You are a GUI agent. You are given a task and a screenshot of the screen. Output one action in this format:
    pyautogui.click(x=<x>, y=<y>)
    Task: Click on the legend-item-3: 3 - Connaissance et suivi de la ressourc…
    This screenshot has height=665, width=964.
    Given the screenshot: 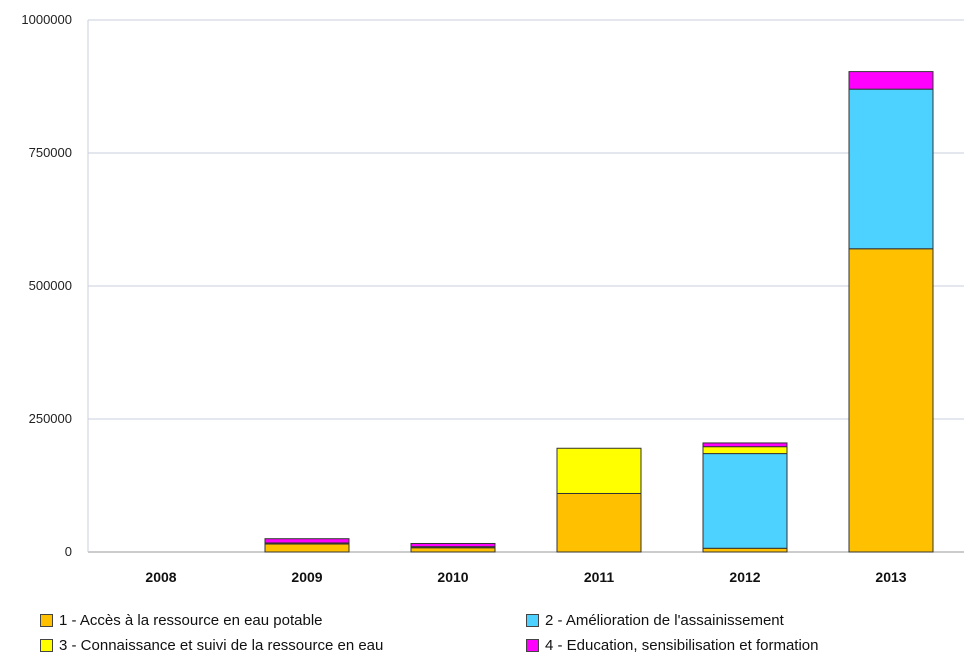 What is the action you would take?
    pyautogui.click(x=211, y=645)
    